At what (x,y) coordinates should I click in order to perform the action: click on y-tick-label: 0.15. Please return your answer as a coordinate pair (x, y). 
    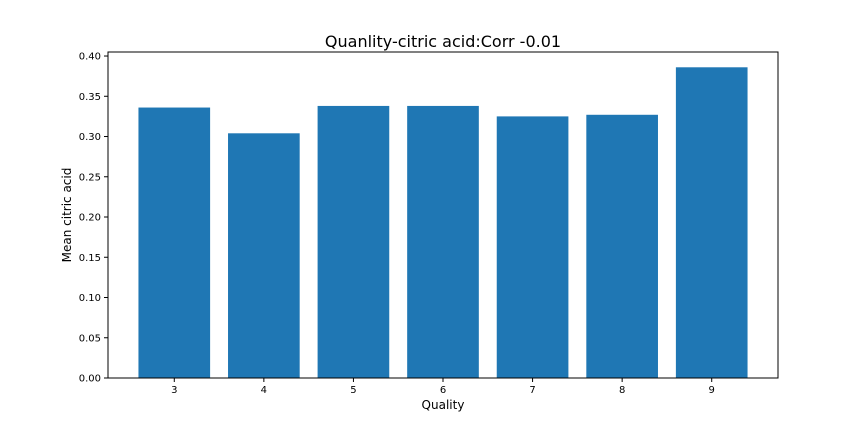
    Looking at the image, I should click on (90, 258).